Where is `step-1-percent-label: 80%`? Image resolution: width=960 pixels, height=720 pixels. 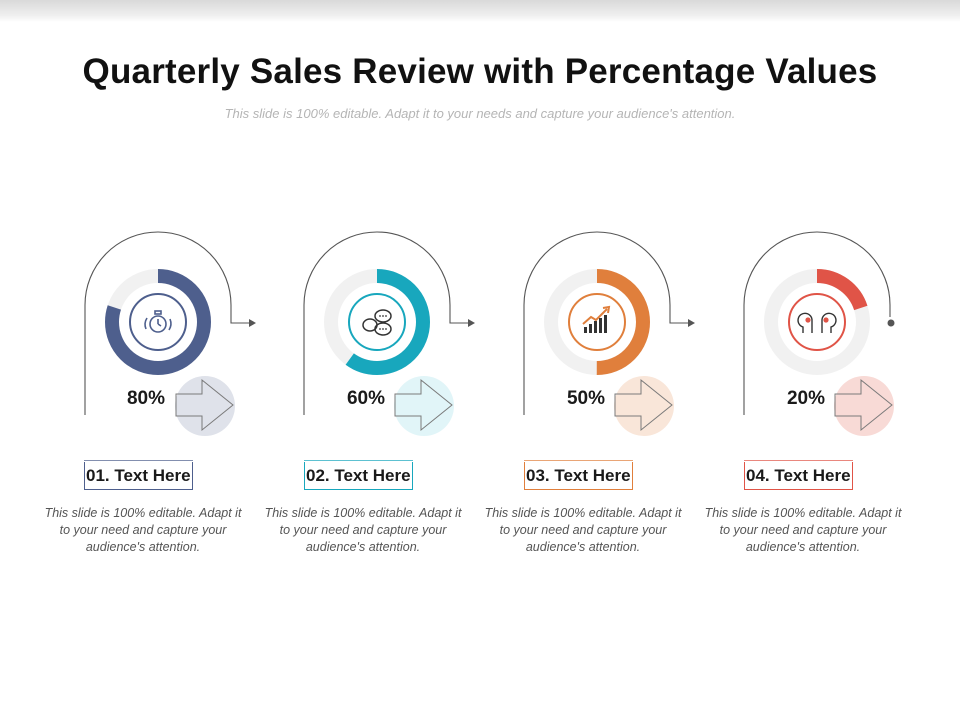
step-1-percent-label: 80% is located at coordinates (146, 398).